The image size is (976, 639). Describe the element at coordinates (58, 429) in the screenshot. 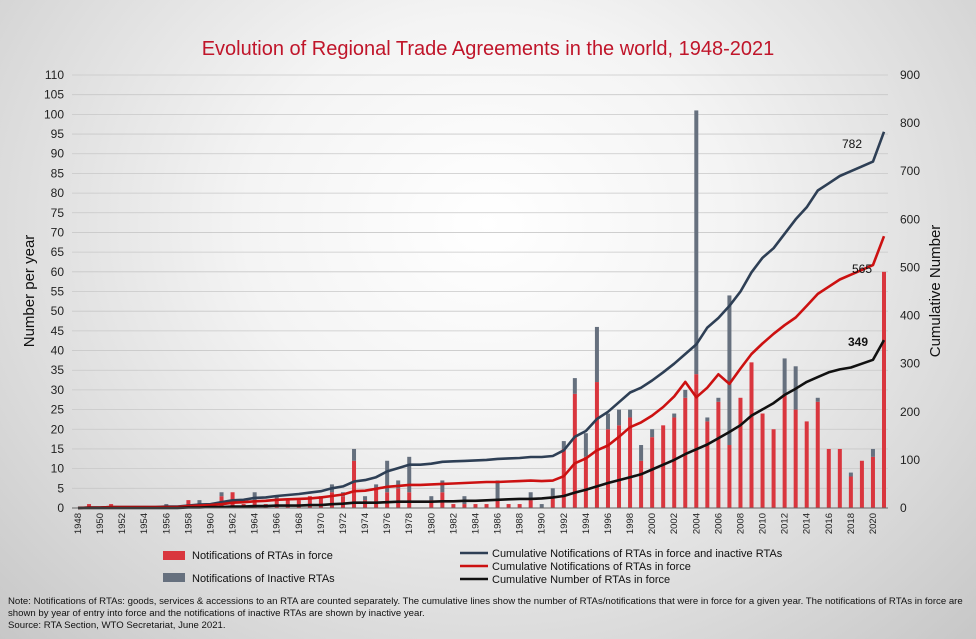

I see `y-tick-label: 20` at that location.